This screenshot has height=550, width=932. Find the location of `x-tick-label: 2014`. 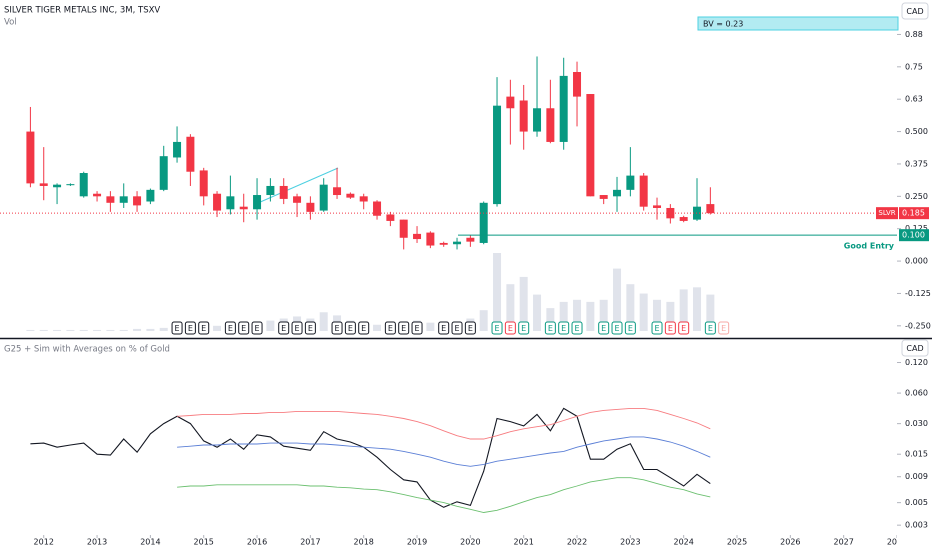

x-tick-label: 2014 is located at coordinates (150, 542).